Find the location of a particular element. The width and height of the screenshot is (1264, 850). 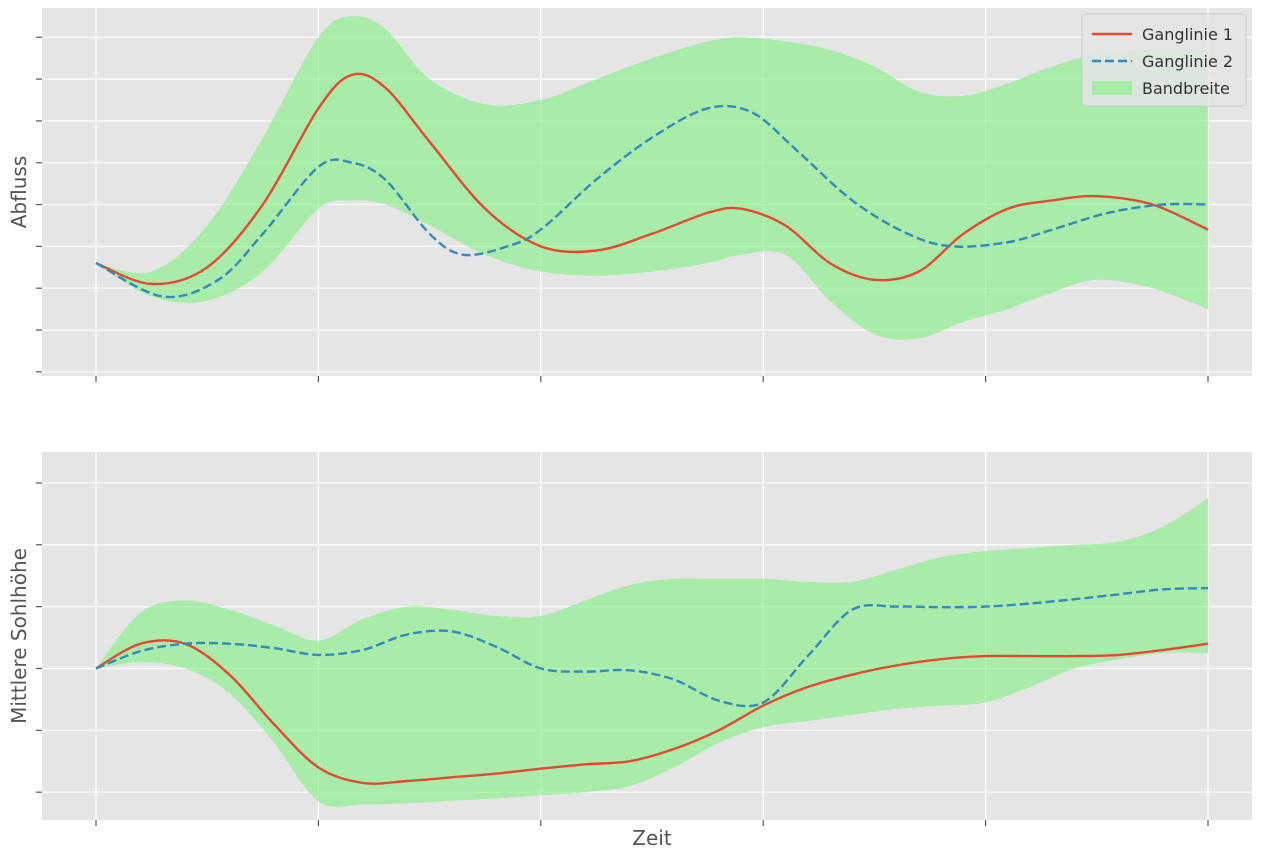

x-axis-label: Zeit is located at coordinates (652, 838).